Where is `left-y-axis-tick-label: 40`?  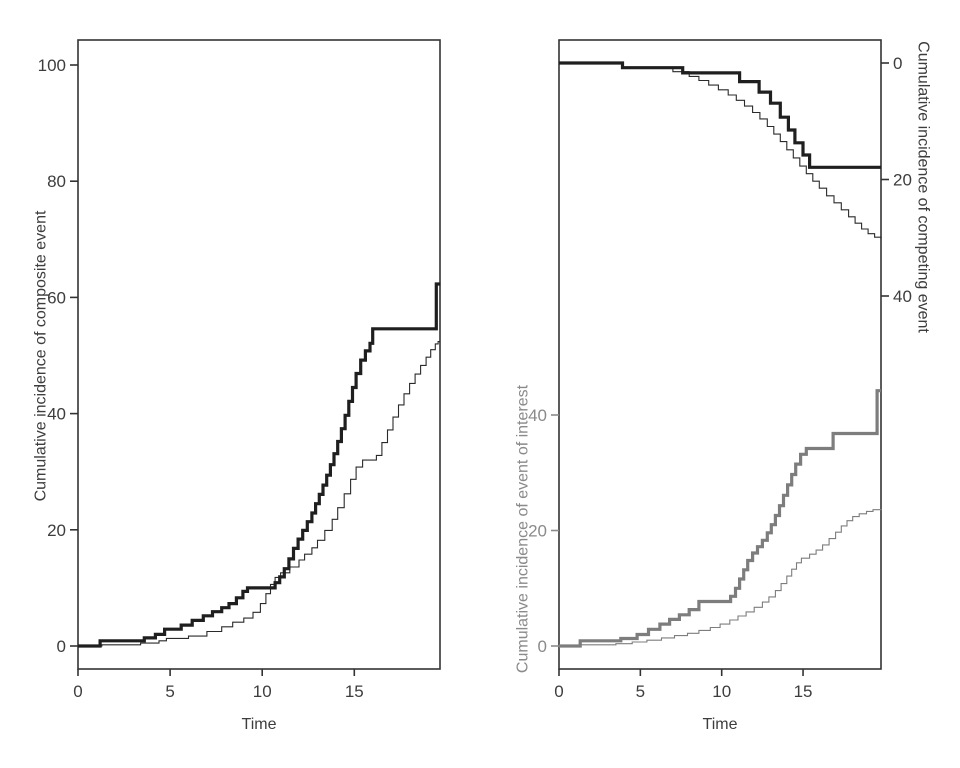
left-y-axis-tick-label: 40 is located at coordinates (537, 415).